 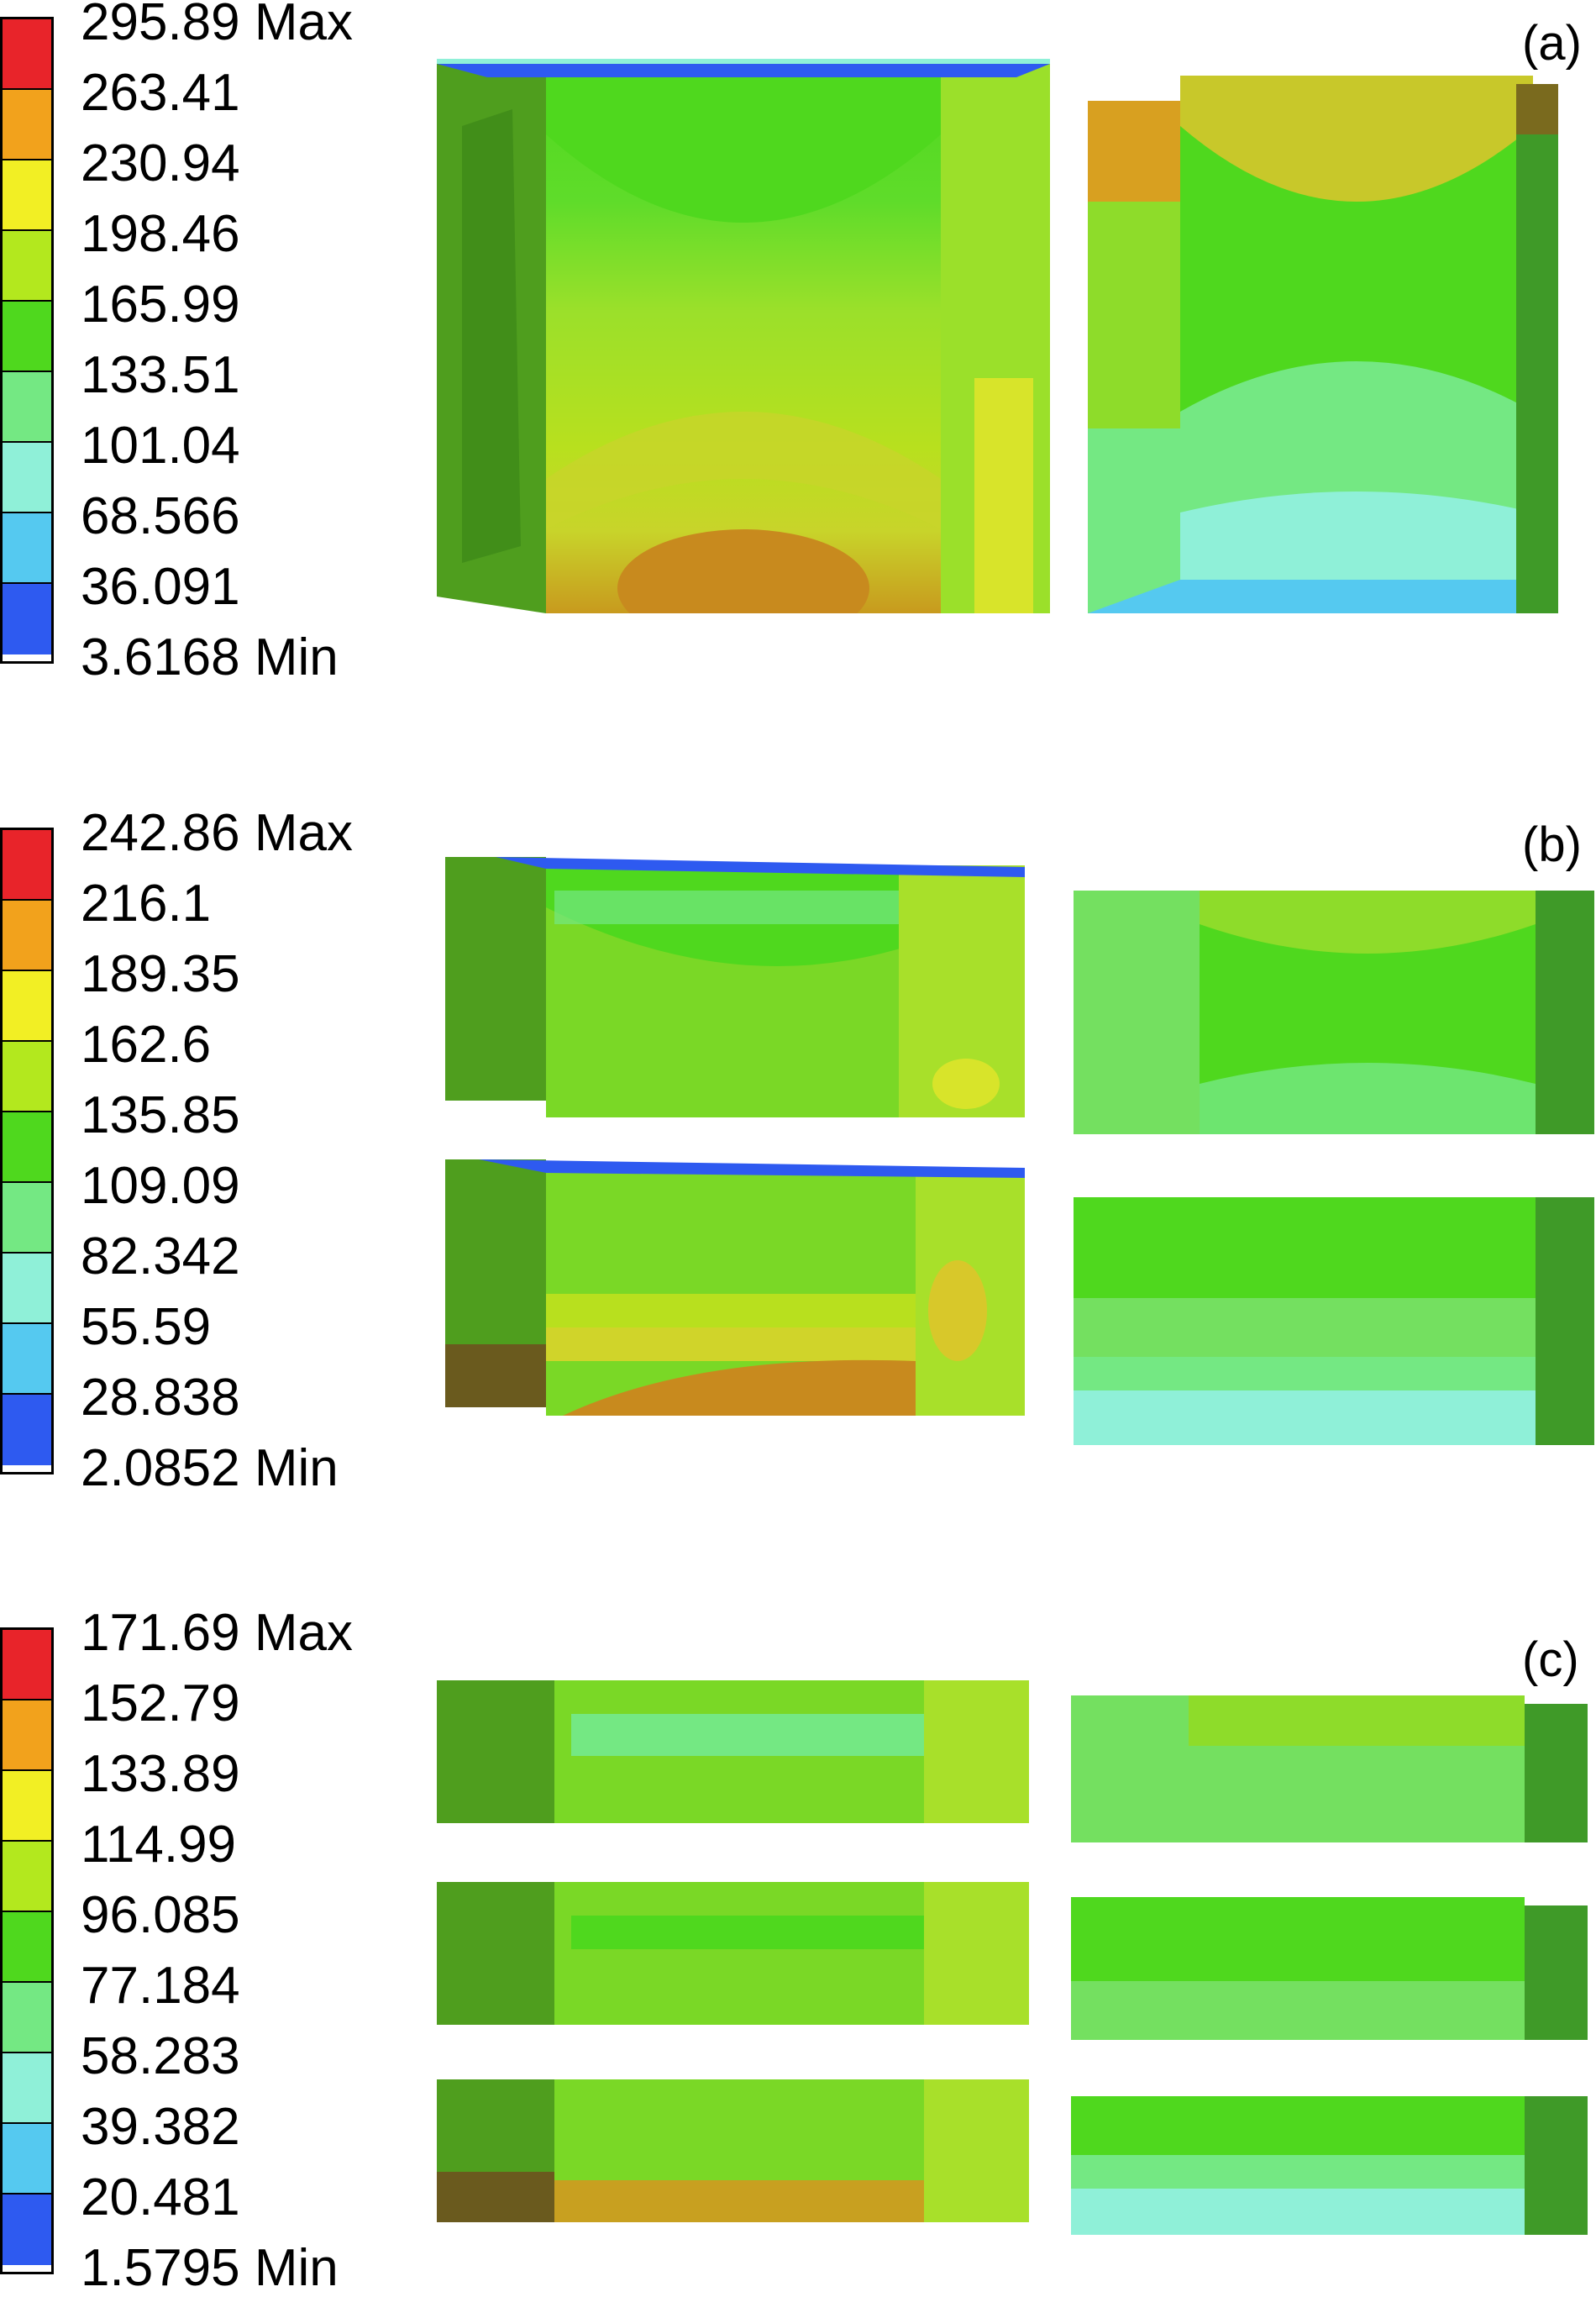 I want to click on legend-b-label: 189.35, so click(x=160, y=974).